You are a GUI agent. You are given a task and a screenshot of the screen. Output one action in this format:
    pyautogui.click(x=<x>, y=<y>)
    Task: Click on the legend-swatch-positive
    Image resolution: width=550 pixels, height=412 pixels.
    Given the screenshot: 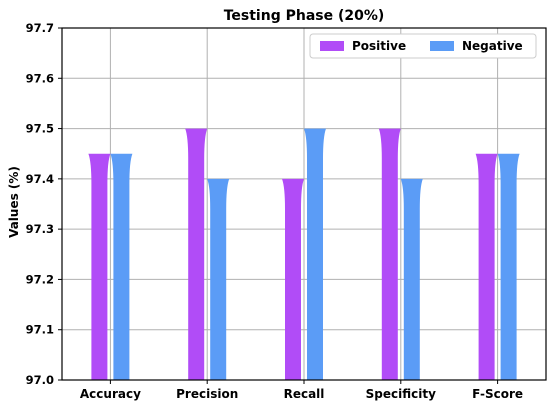 What is the action you would take?
    pyautogui.click(x=332, y=46)
    